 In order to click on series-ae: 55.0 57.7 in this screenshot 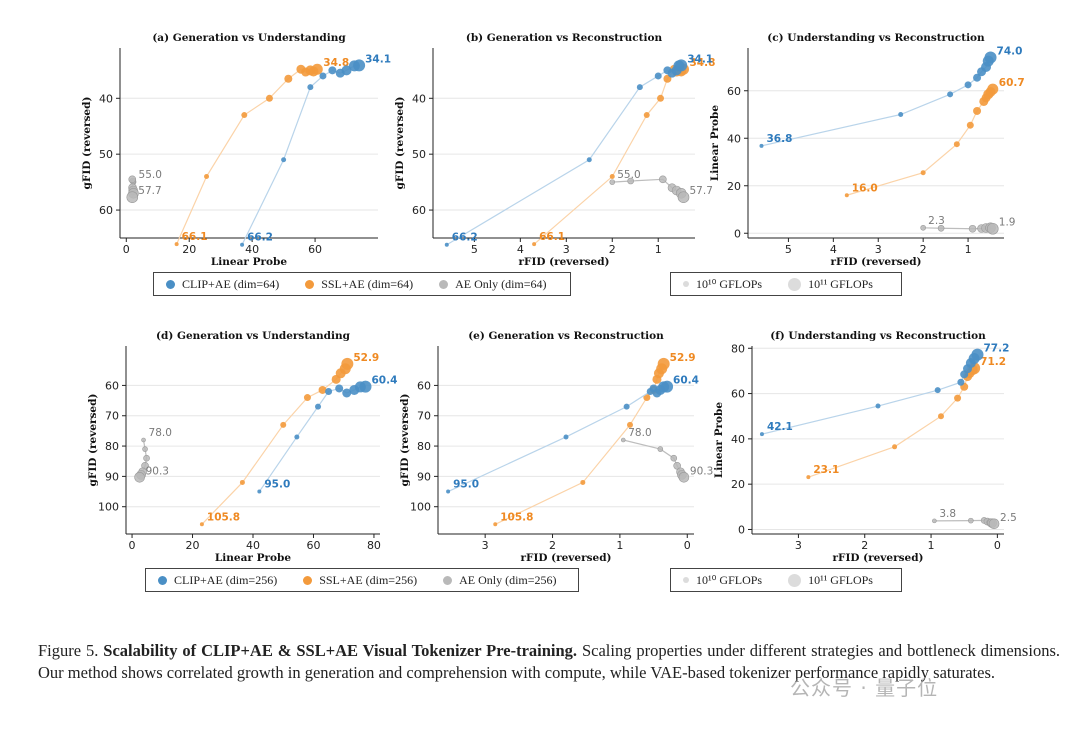, I will do `click(661, 186)`.